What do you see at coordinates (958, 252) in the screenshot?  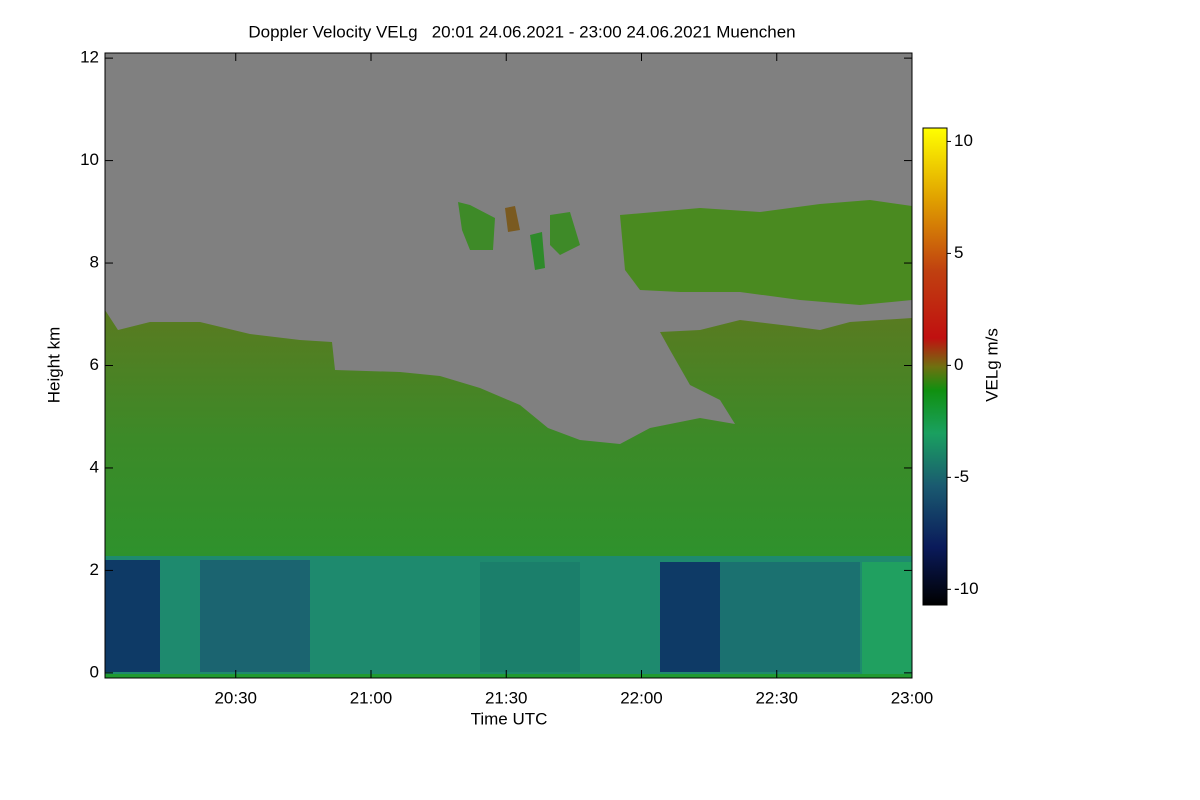 I see `colorbar-tick-label: 5` at bounding box center [958, 252].